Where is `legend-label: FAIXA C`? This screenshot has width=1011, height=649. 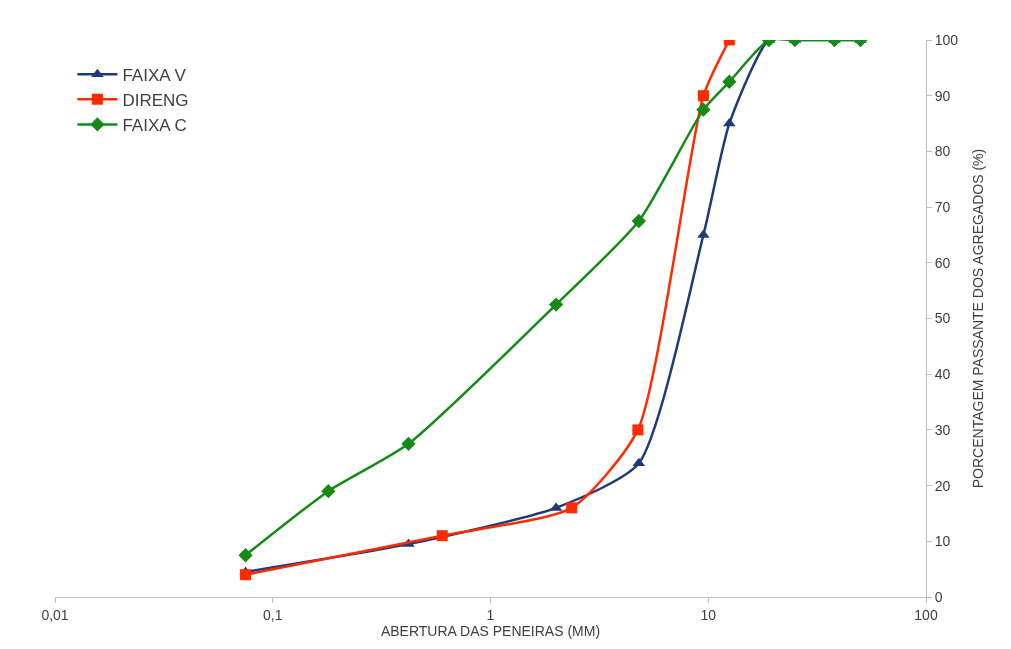 legend-label: FAIXA C is located at coordinates (154, 126).